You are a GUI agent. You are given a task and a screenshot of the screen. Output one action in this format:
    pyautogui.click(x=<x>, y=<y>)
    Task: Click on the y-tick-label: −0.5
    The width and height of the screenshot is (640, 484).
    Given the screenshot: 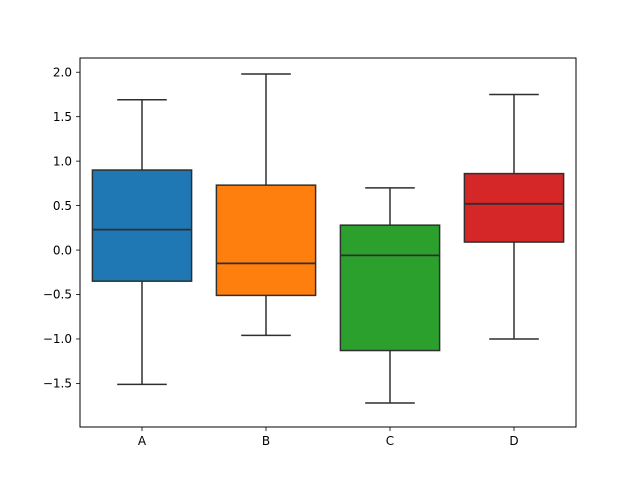 What is the action you would take?
    pyautogui.click(x=57, y=295)
    